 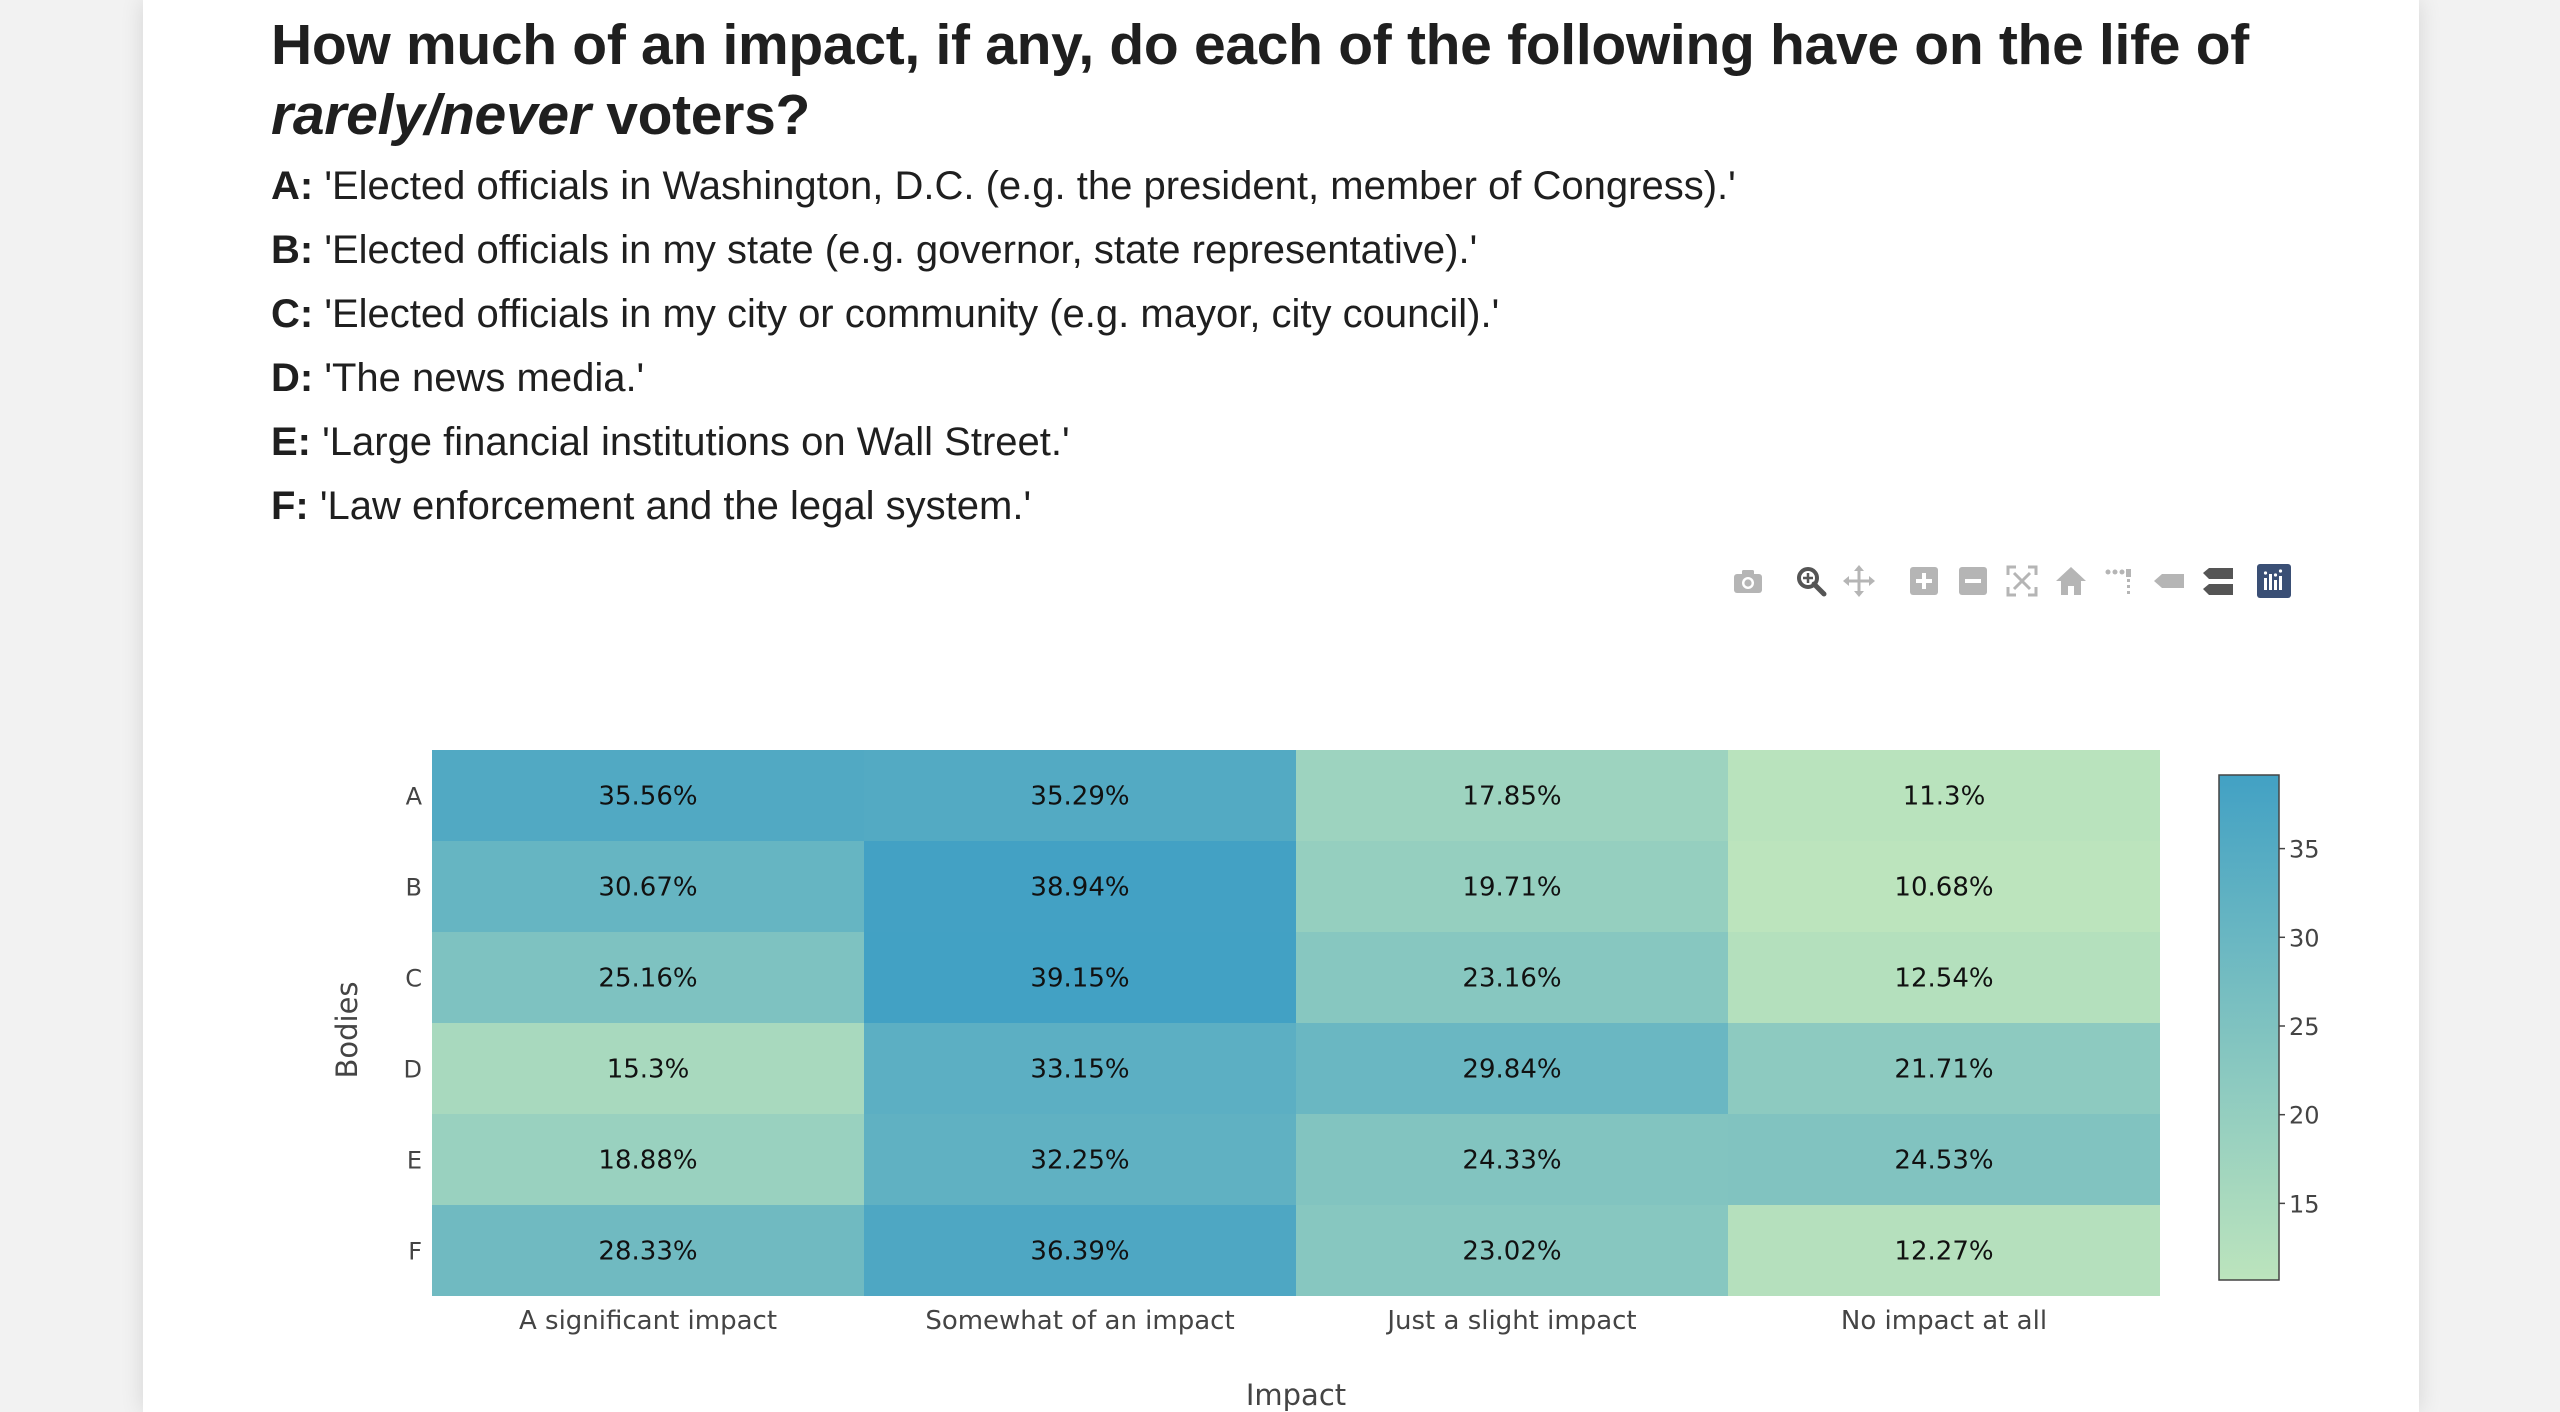 I want to click on question-key: B:, so click(x=292, y=250).